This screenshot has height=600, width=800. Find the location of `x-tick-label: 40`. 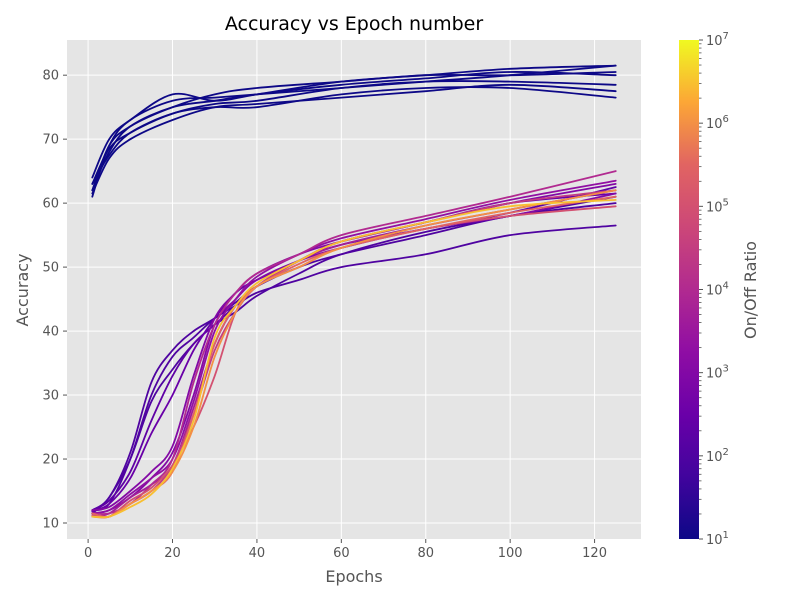

x-tick-label: 40 is located at coordinates (257, 553).